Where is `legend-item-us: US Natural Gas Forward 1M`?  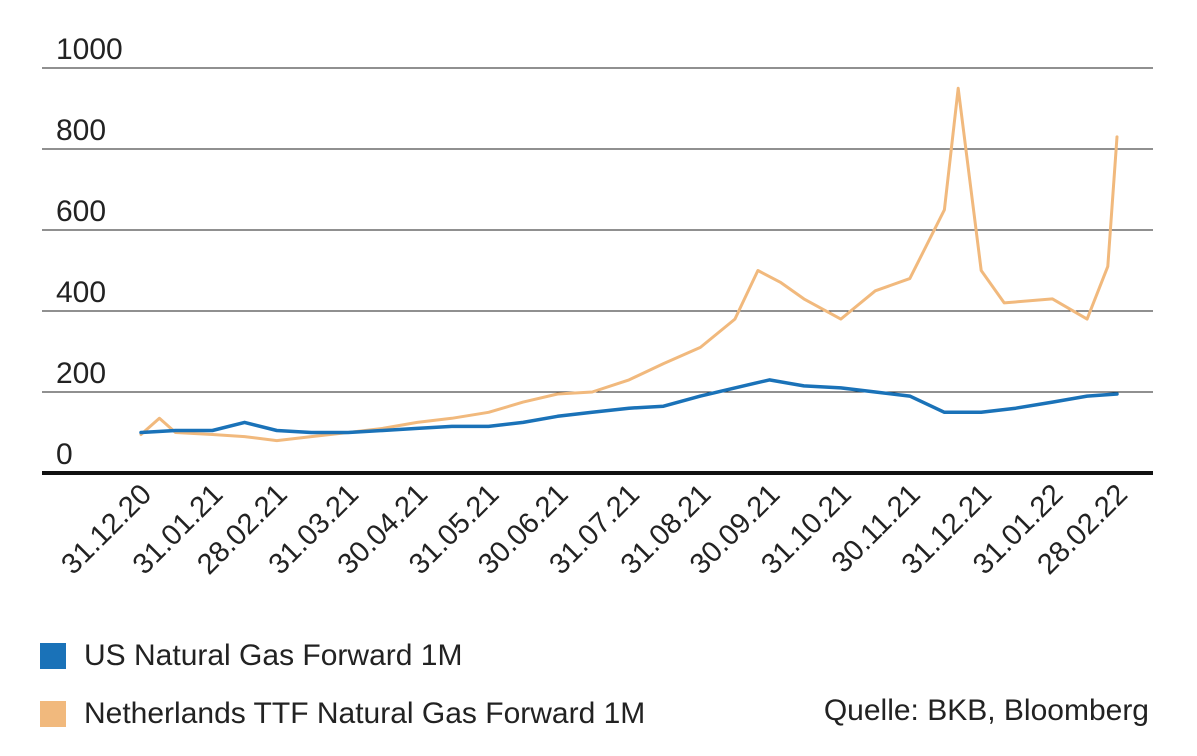
legend-item-us: US Natural Gas Forward 1M is located at coordinates (251, 656).